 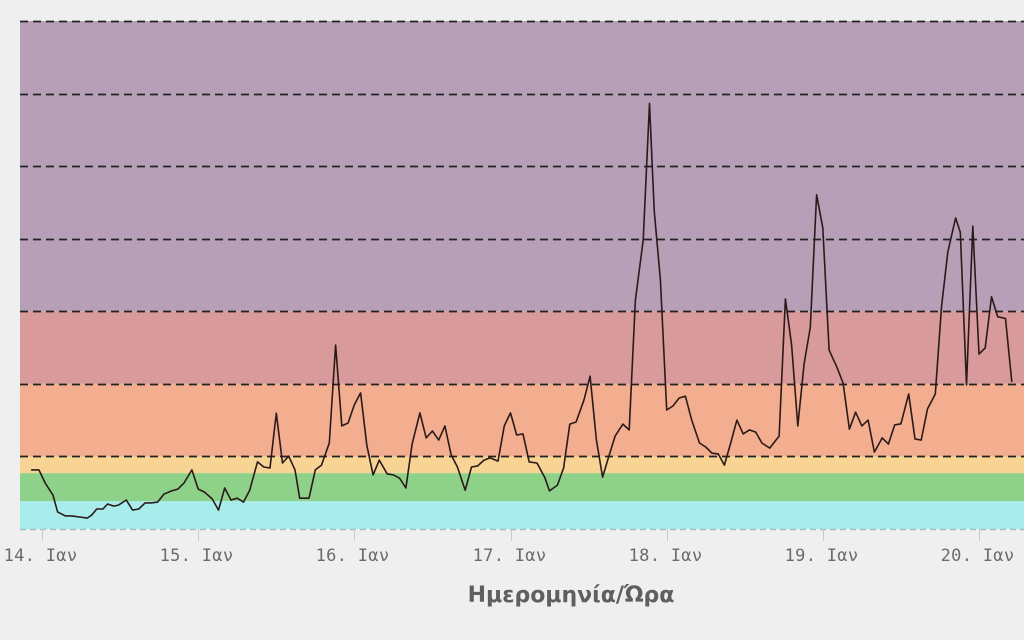 What do you see at coordinates (511, 535) in the screenshot?
I see `x-tick-marks` at bounding box center [511, 535].